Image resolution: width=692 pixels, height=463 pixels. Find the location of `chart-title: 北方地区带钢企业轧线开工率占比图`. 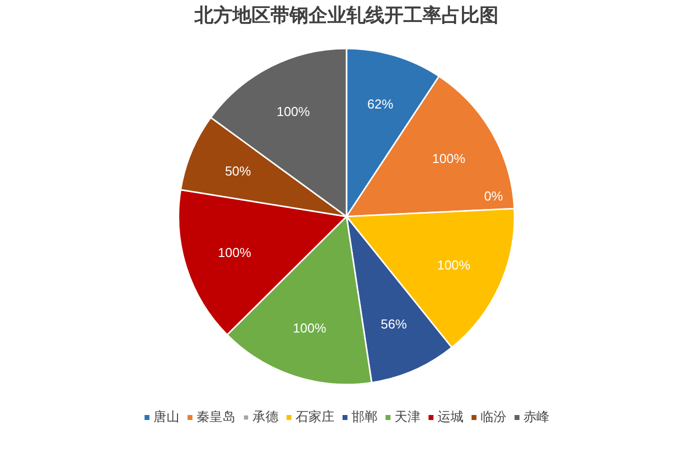

chart-title: 北方地区带钢企业轧线开工率占比图 is located at coordinates (346, 15).